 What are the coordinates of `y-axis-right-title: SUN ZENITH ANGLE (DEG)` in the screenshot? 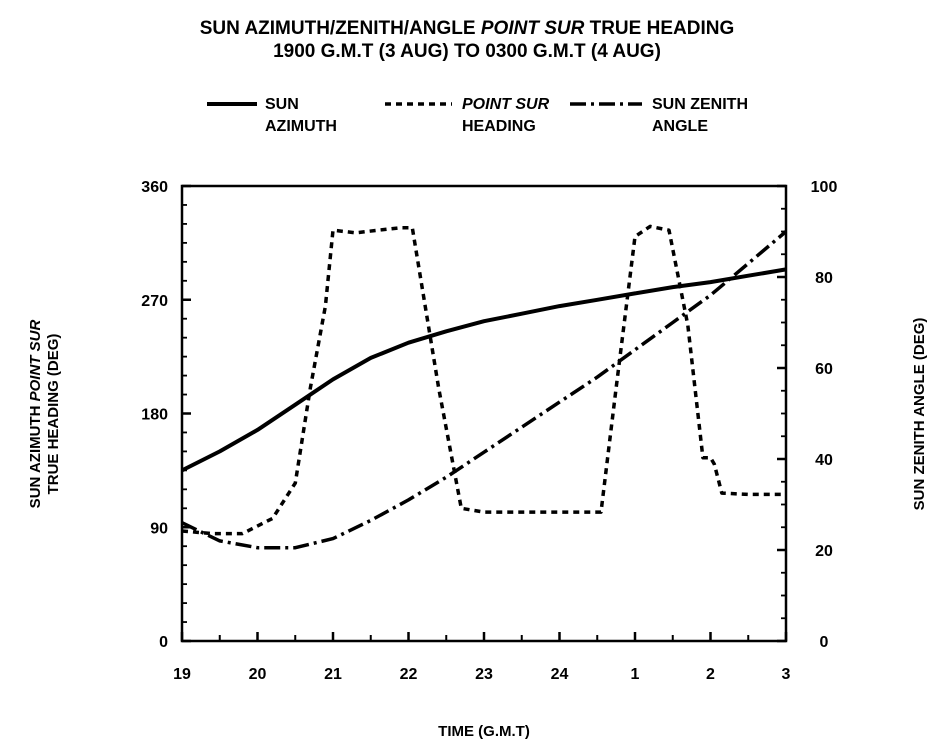 It's located at (919, 414).